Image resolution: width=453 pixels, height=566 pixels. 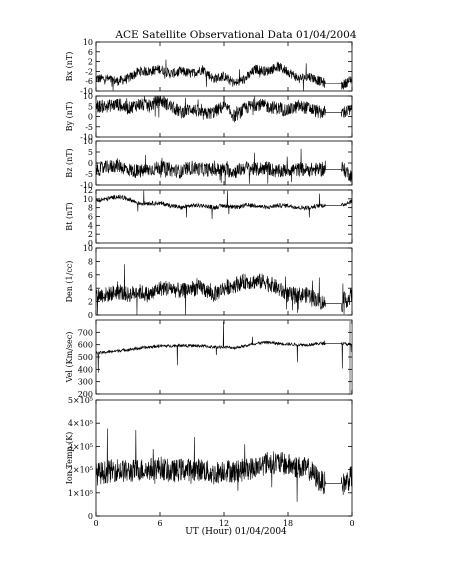 I want to click on panel-bz-nt: 10 5 0 -5 -10 Bz (nT), so click(x=209, y=163).